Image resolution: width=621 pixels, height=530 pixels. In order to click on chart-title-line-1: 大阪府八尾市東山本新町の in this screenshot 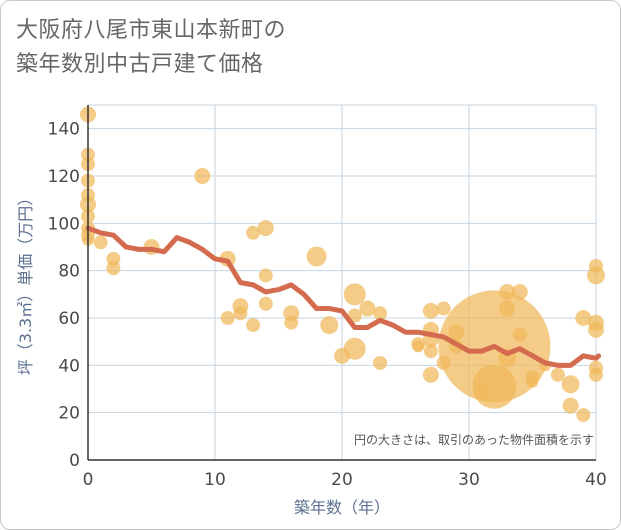, I will do `click(151, 30)`.